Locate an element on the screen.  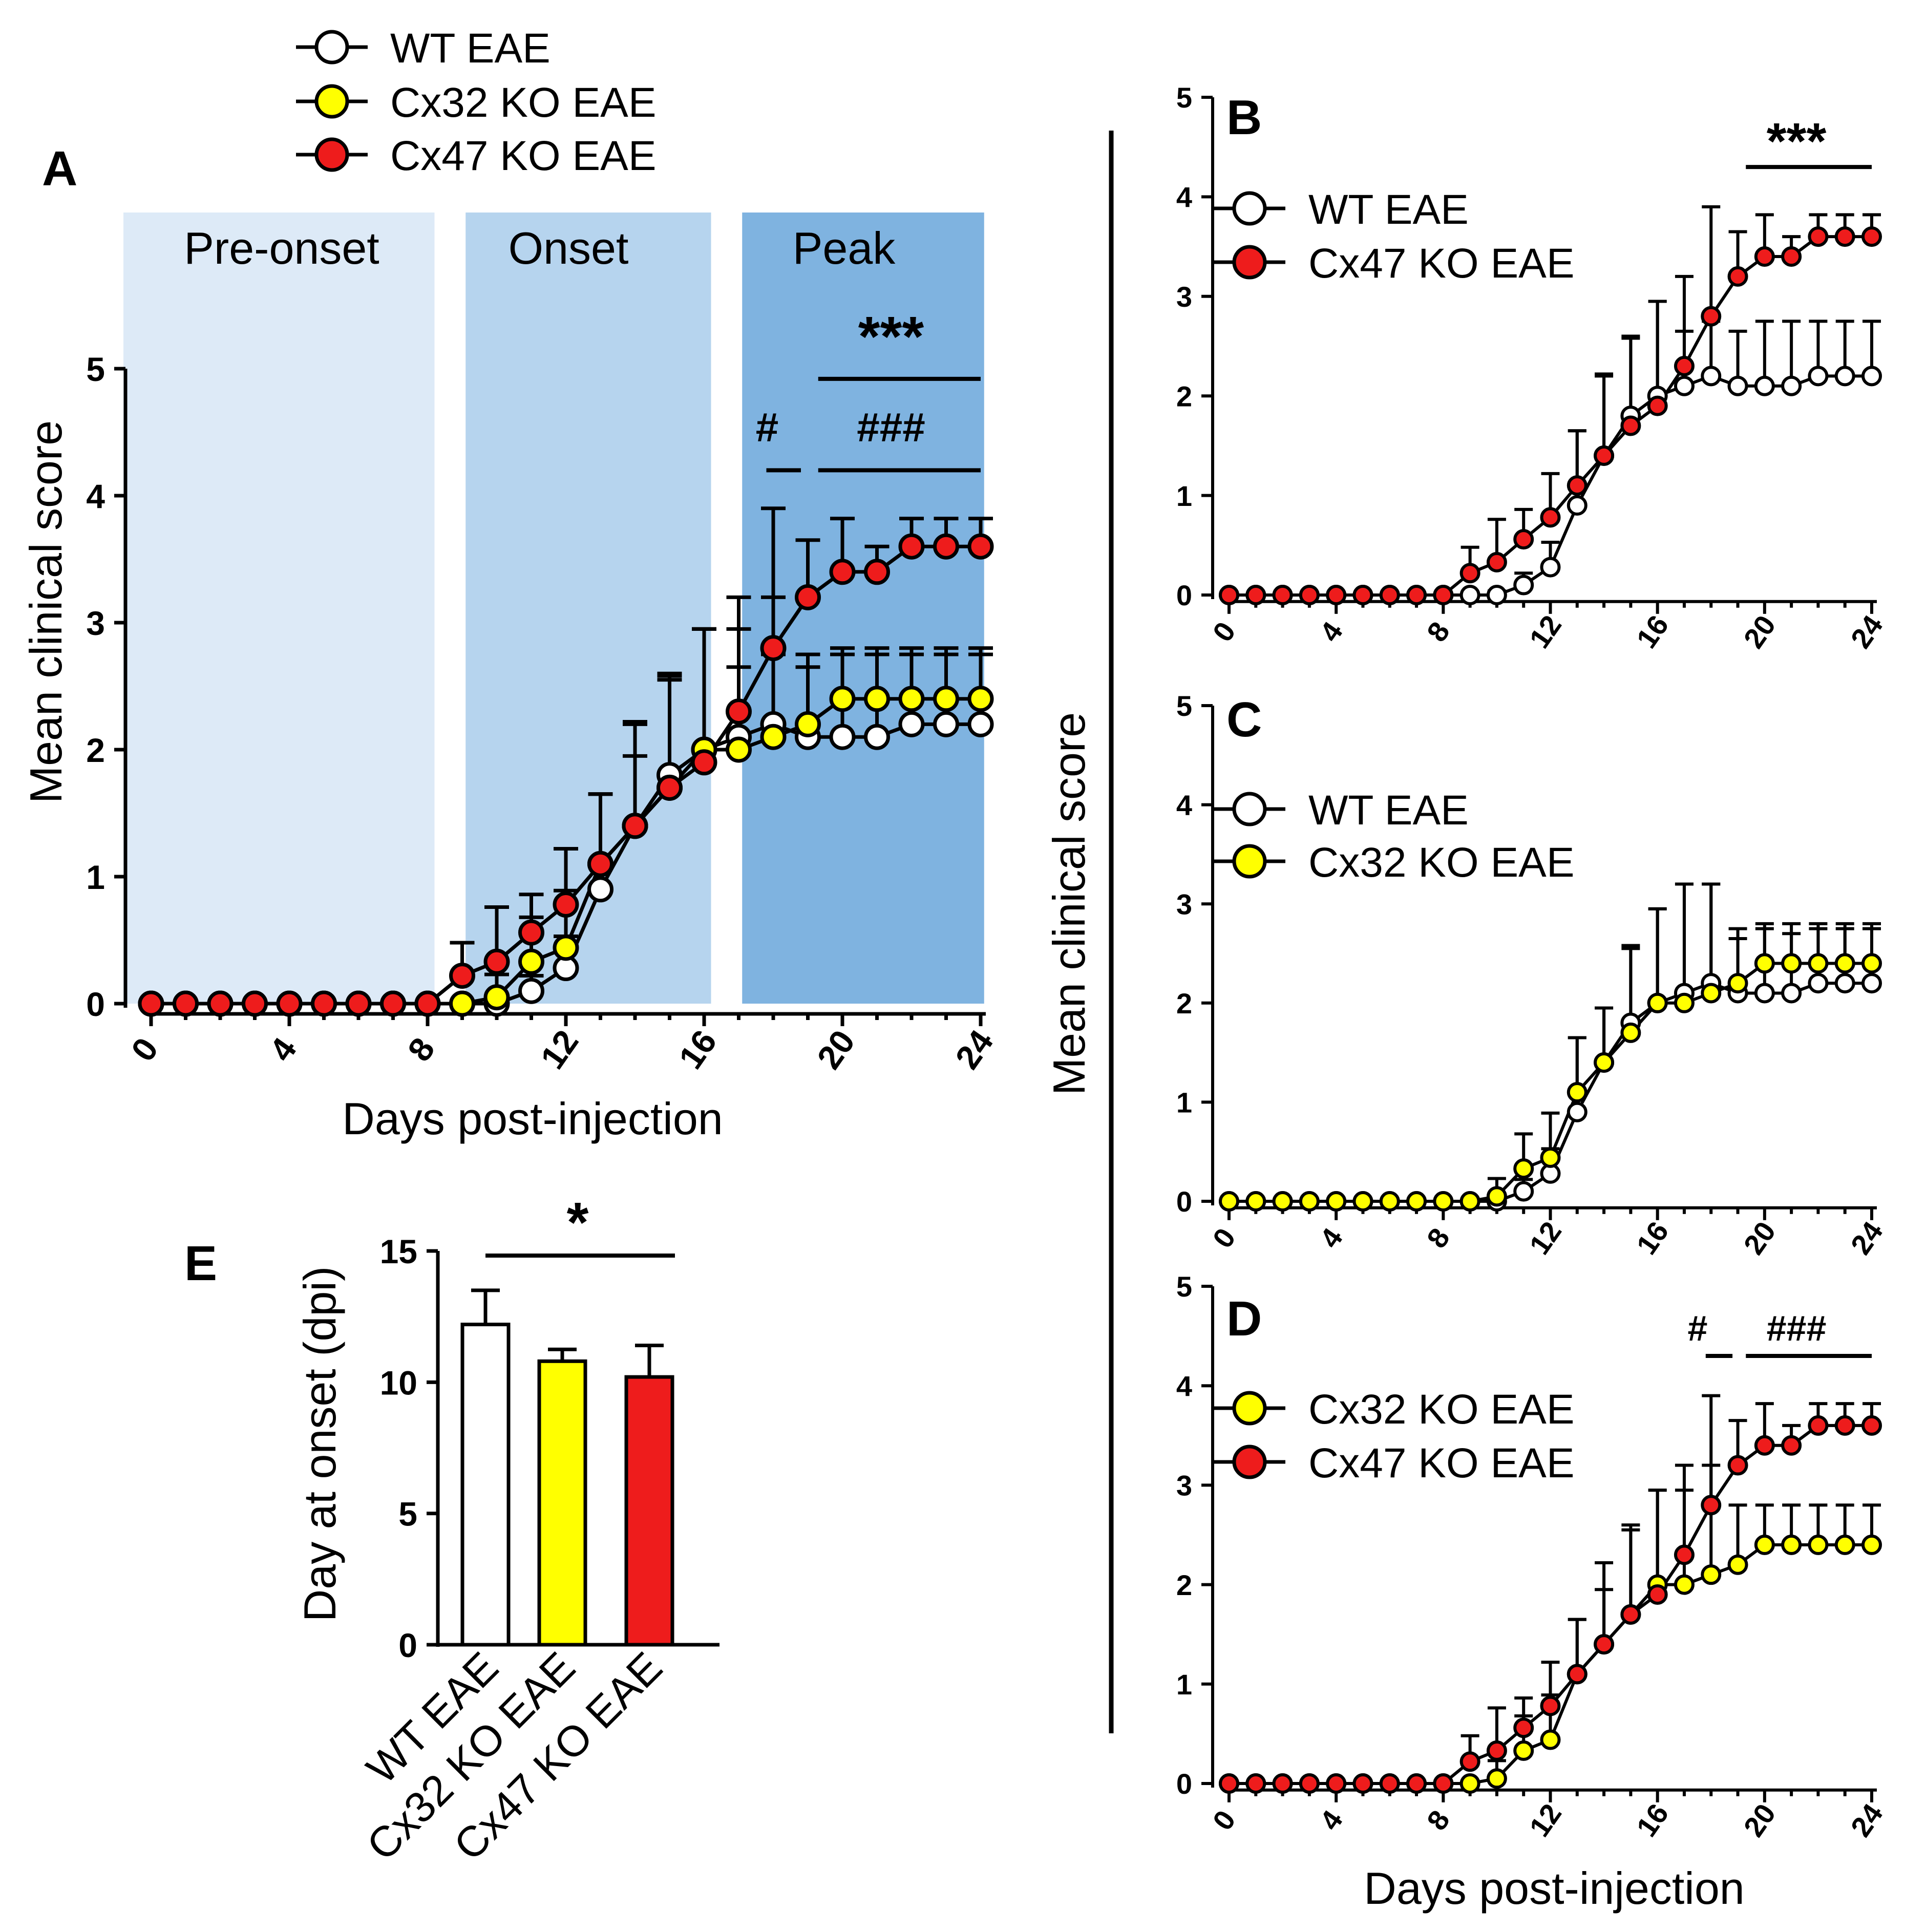
panel-a-xtick-label-24: 24 is located at coordinates (975, 1050).